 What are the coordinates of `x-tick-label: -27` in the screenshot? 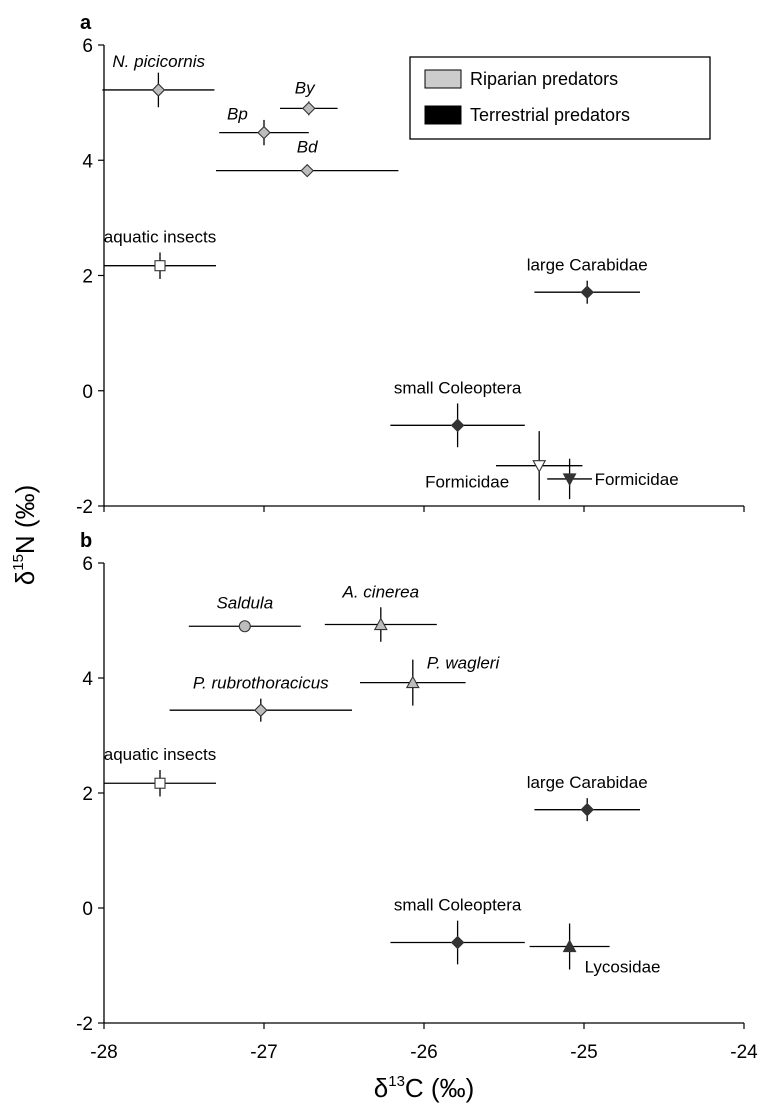 It's located at (263, 1052).